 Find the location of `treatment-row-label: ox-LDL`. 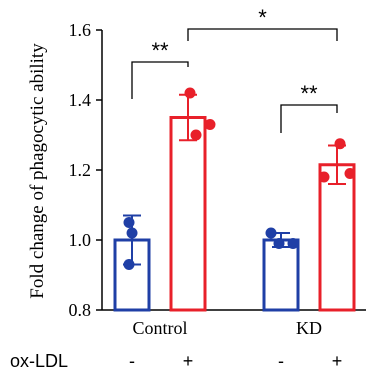

treatment-row-label: ox-LDL is located at coordinates (39, 361).